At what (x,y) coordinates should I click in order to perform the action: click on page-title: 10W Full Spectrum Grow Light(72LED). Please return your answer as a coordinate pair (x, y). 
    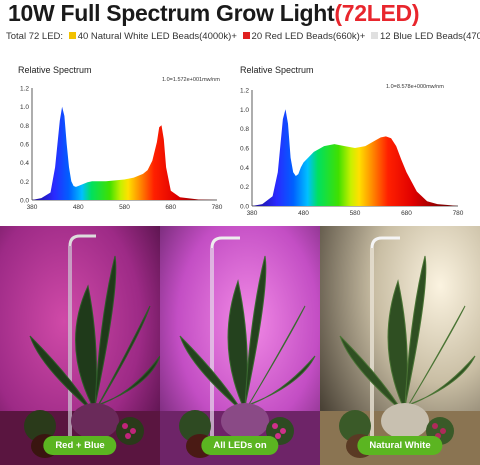
    Looking at the image, I should click on (243, 15).